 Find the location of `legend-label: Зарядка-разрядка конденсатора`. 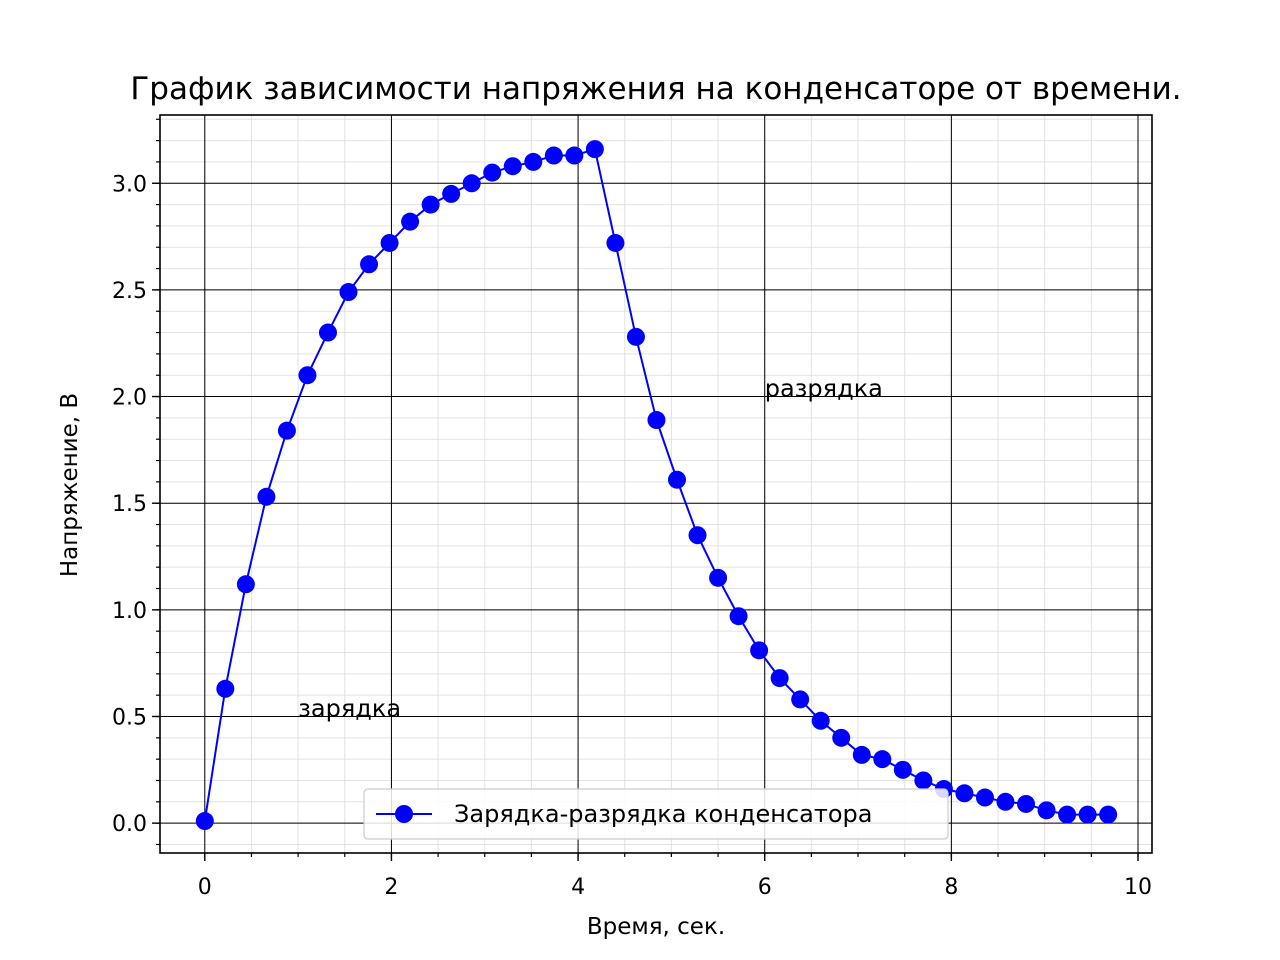

legend-label: Зарядка-разрядка конденсатора is located at coordinates (663, 814).